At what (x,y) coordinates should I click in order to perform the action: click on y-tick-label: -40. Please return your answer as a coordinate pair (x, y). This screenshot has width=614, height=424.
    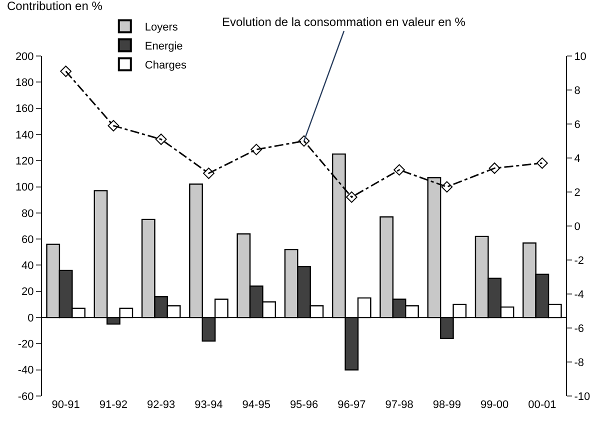
    Looking at the image, I should click on (26, 370).